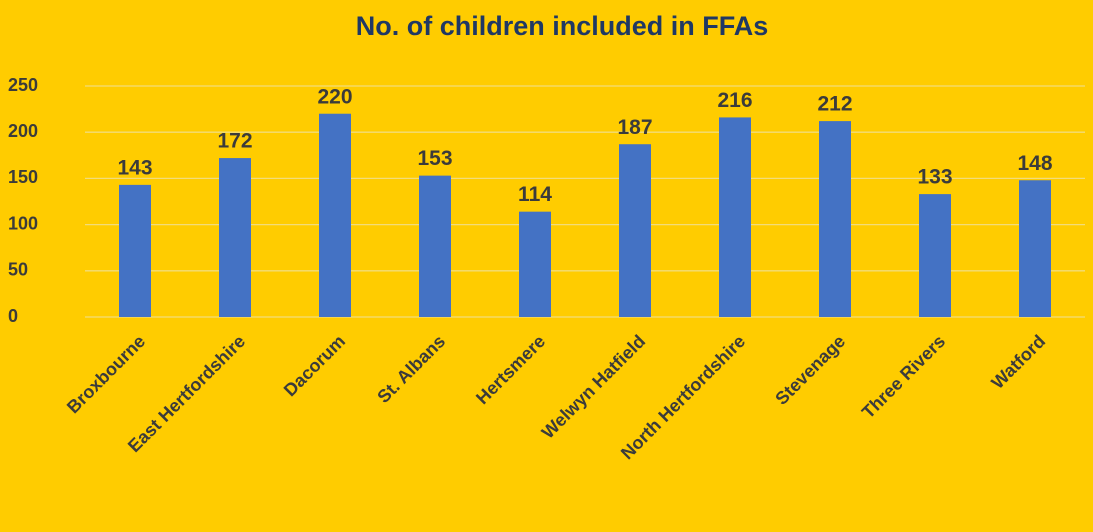 The height and width of the screenshot is (532, 1093). Describe the element at coordinates (903, 376) in the screenshot. I see `x-tick-label: Three Rivers` at that location.